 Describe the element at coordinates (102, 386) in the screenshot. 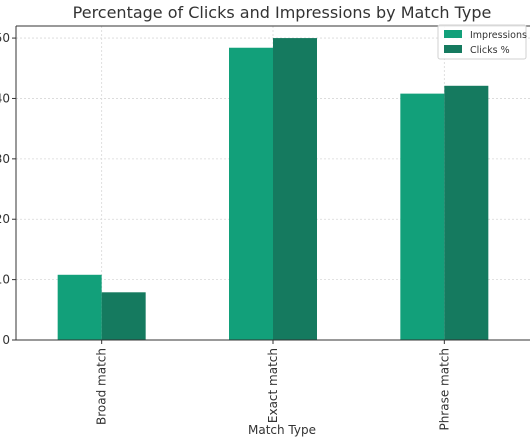

I see `x-tick-label: Broad match` at that location.